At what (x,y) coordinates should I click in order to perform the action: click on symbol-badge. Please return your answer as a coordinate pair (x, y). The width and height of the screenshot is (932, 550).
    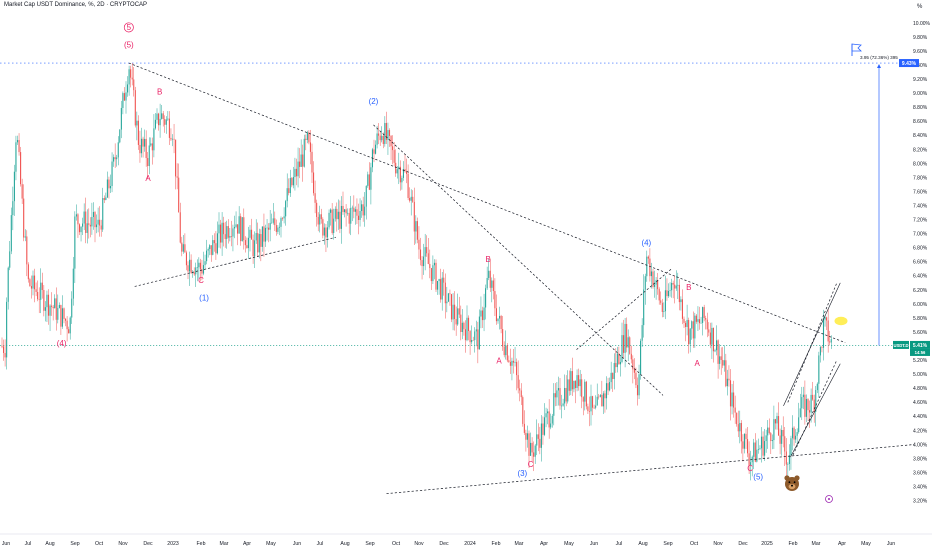
    Looking at the image, I should click on (901, 344).